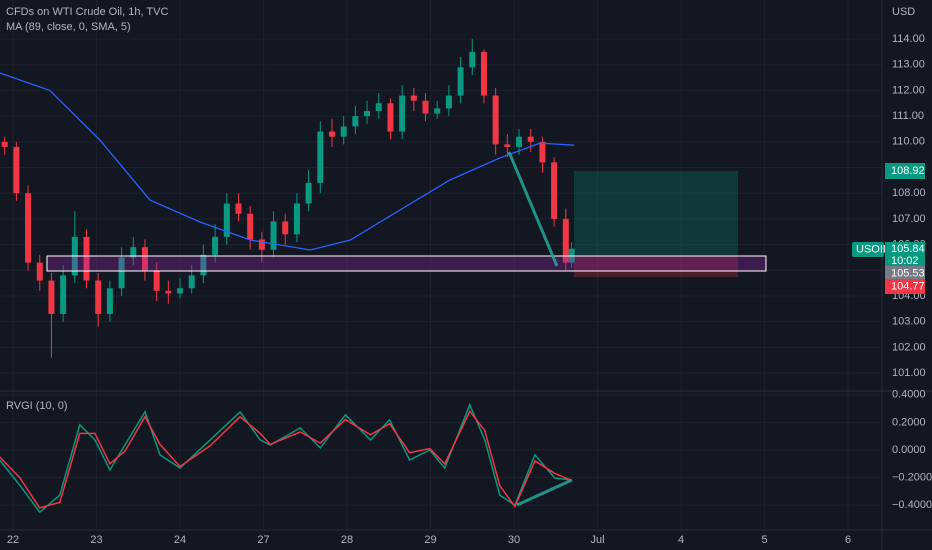  I want to click on support-zone, so click(406, 263).